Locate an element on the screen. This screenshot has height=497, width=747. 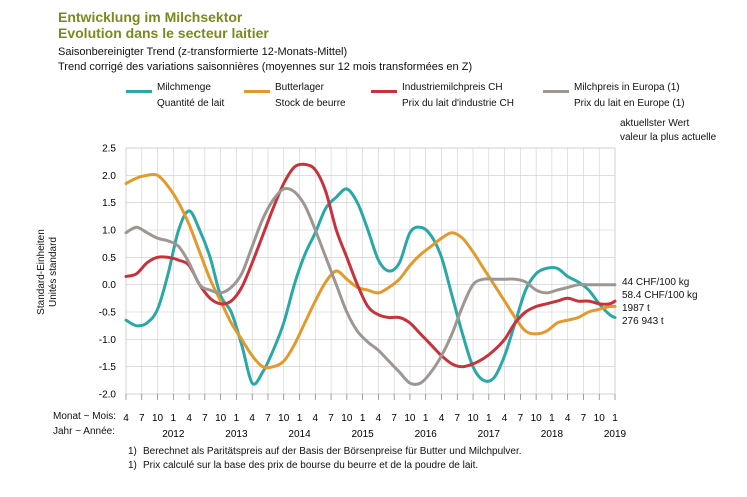
chart-title-de: Entwicklung im Milchsektor is located at coordinates (150, 17).